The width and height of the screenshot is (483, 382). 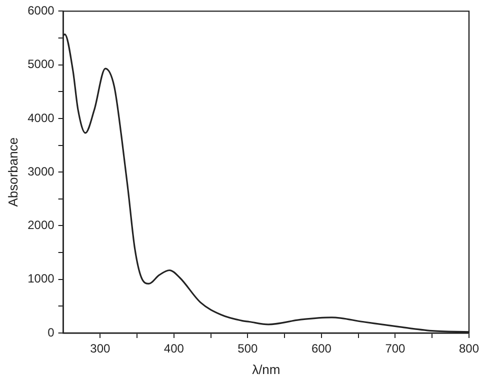 What do you see at coordinates (174, 349) in the screenshot?
I see `x-tick-label: 400` at bounding box center [174, 349].